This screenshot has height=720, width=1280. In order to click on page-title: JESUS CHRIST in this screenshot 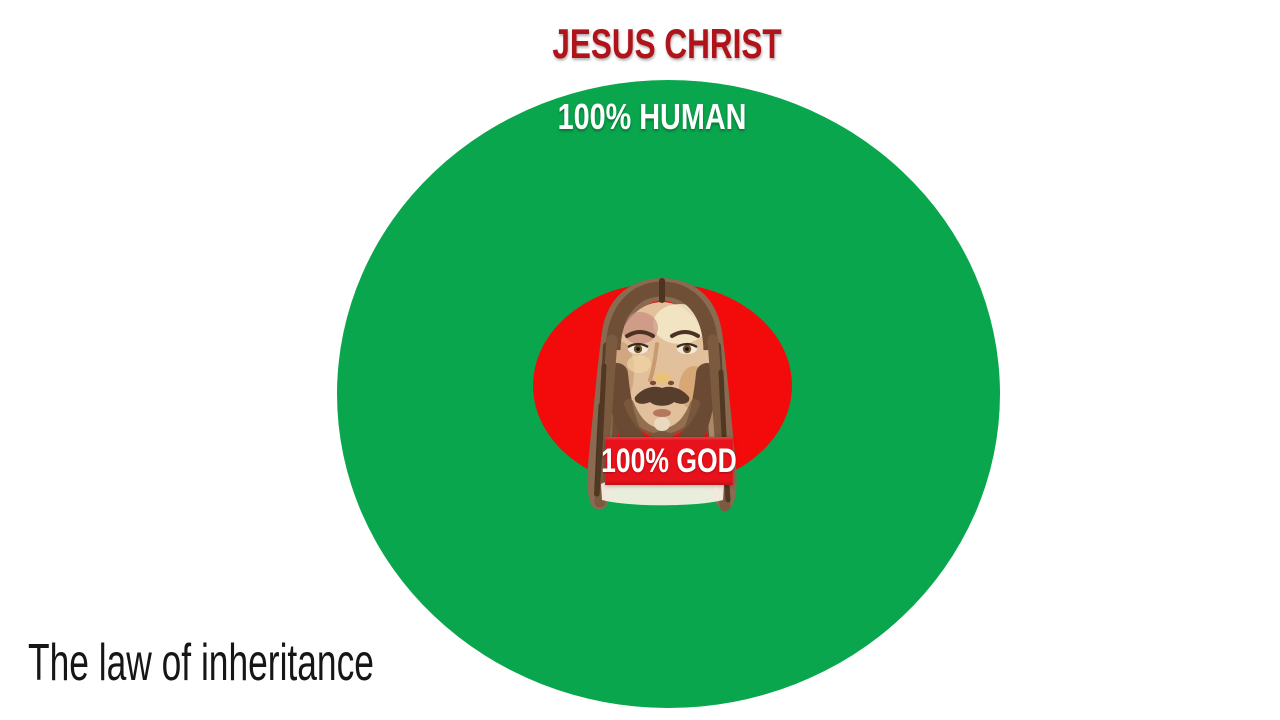, I will do `click(667, 44)`.